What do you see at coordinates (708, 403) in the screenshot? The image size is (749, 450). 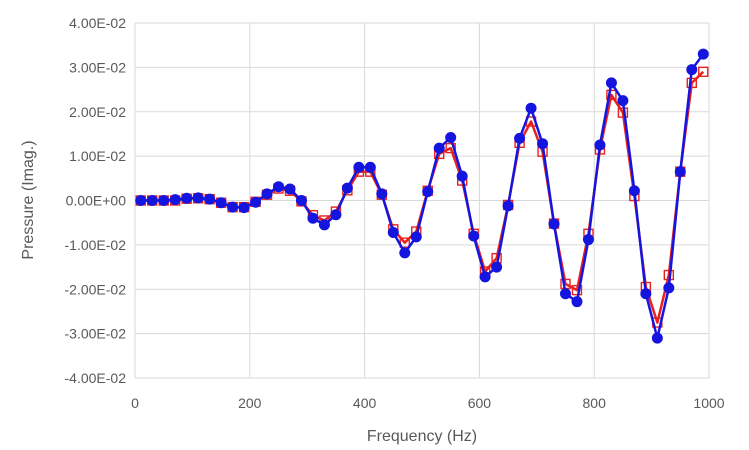 I see `x-tick-label: 1000` at bounding box center [708, 403].